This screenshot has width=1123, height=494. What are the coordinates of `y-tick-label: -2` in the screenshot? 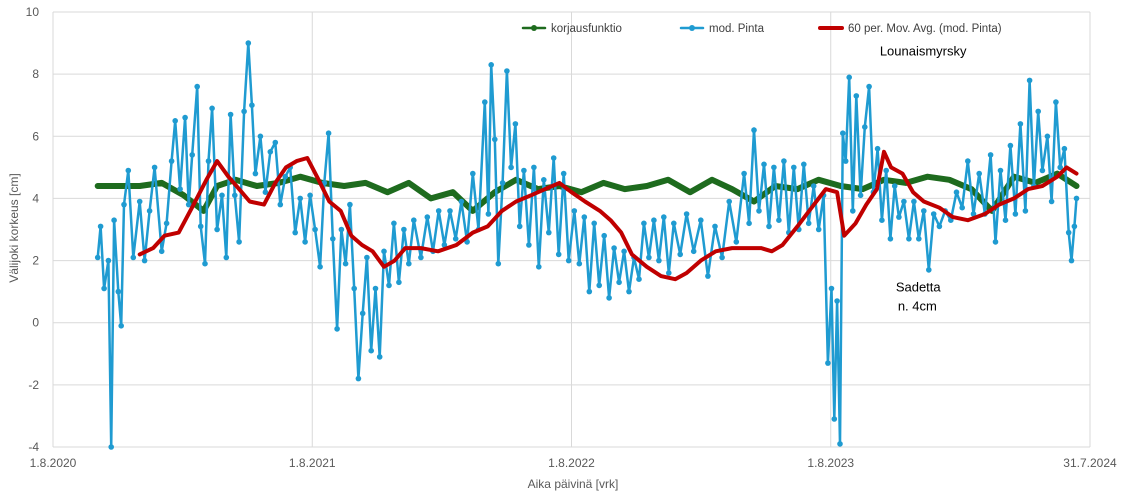 It's located at (33, 385).